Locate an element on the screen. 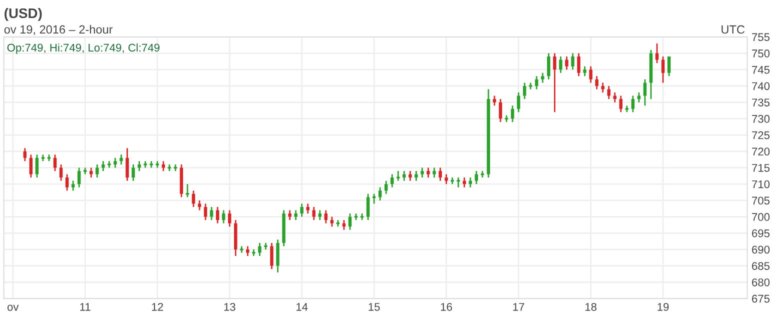 This screenshot has height=321, width=772. x-tick-label: 19 is located at coordinates (663, 306).